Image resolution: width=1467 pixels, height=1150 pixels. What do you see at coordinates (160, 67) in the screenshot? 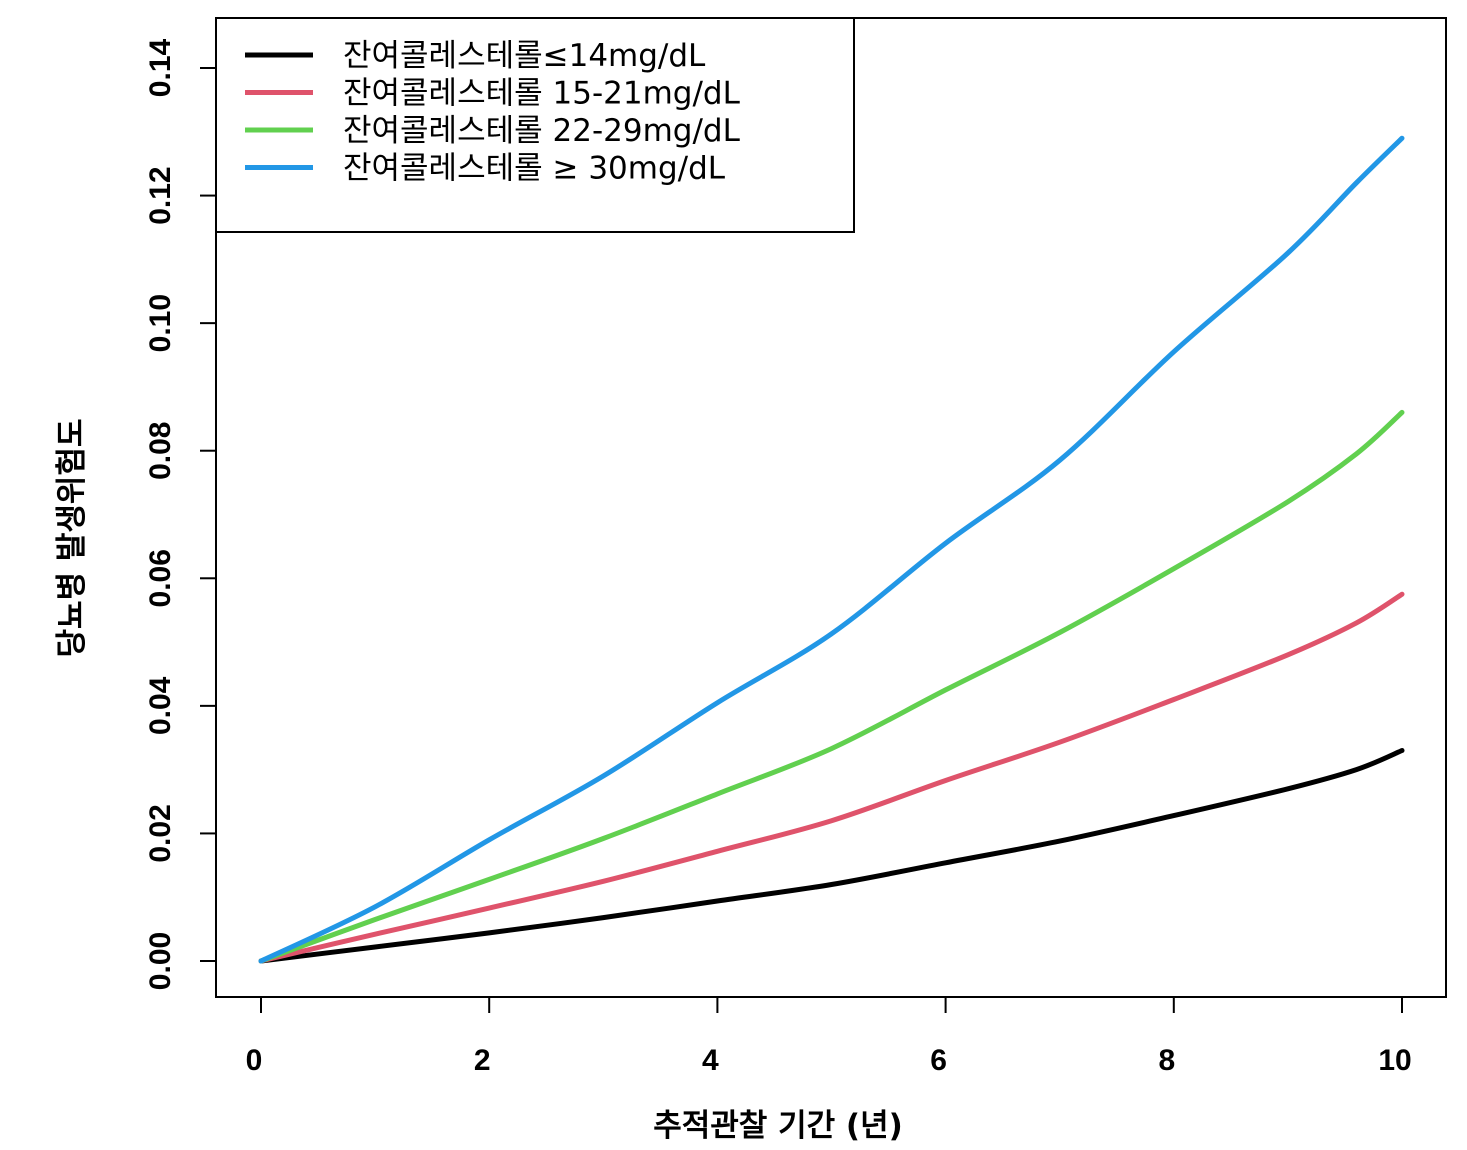
I see `y-tick-label: 0.14` at bounding box center [160, 67].